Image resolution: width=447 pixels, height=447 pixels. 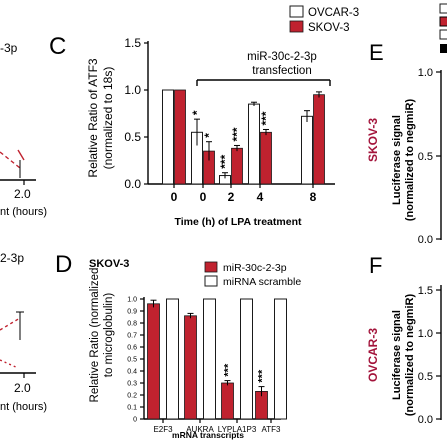 I want to click on legend-swatch-mir, so click(x=211, y=267).